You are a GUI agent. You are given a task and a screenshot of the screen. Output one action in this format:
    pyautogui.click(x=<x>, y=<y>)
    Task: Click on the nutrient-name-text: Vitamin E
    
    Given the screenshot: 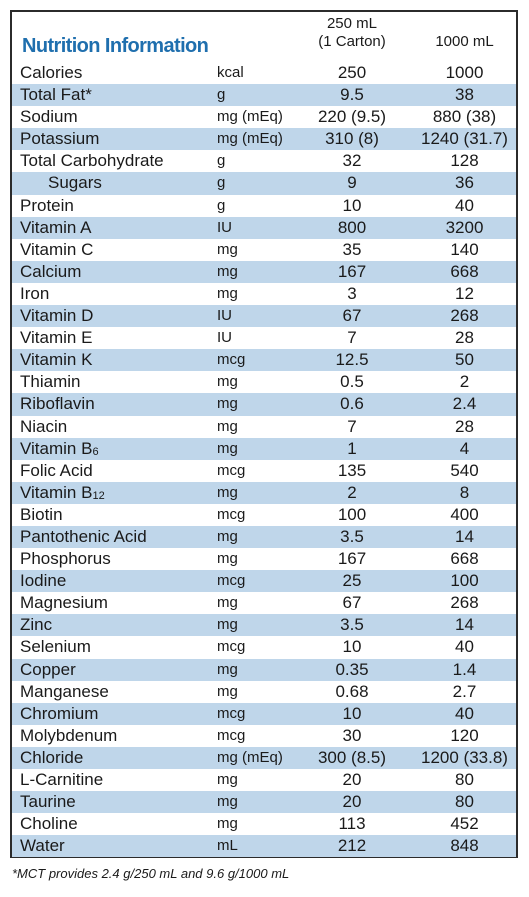 What is the action you would take?
    pyautogui.click(x=56, y=338)
    